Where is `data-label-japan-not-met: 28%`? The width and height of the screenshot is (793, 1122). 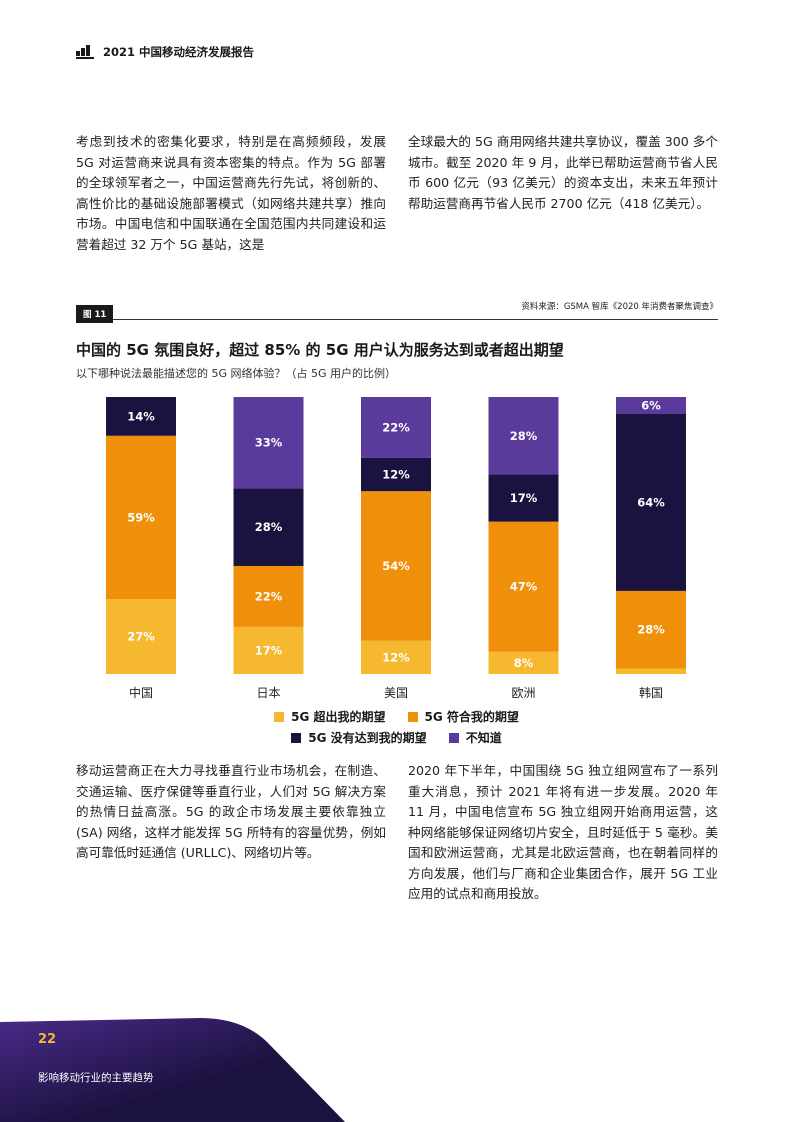 data-label-japan-not-met: 28% is located at coordinates (269, 527).